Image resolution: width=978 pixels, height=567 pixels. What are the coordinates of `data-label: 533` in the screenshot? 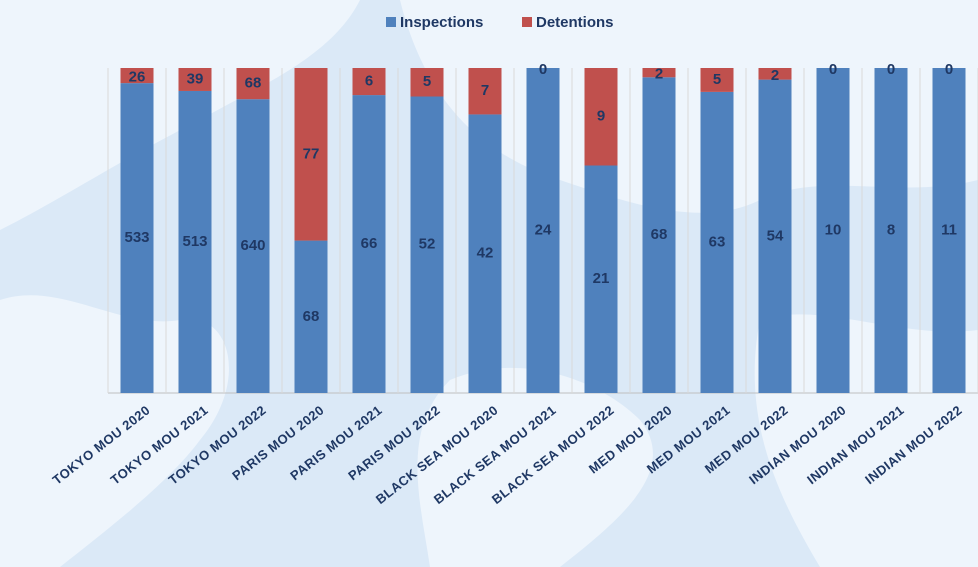 It's located at (136, 237).